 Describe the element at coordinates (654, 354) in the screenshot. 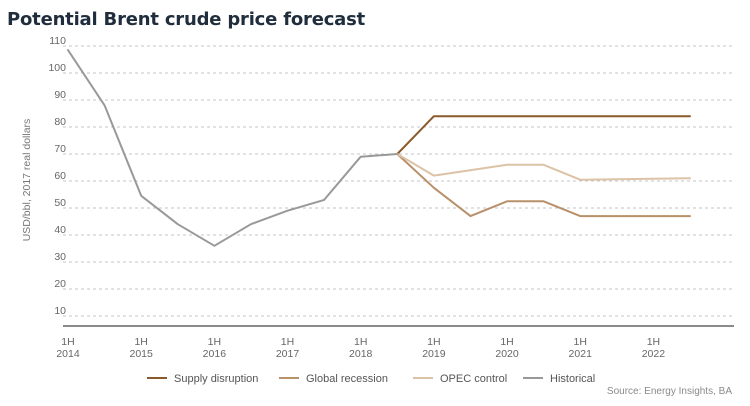

I see `x-tick-label-year: 2022` at that location.